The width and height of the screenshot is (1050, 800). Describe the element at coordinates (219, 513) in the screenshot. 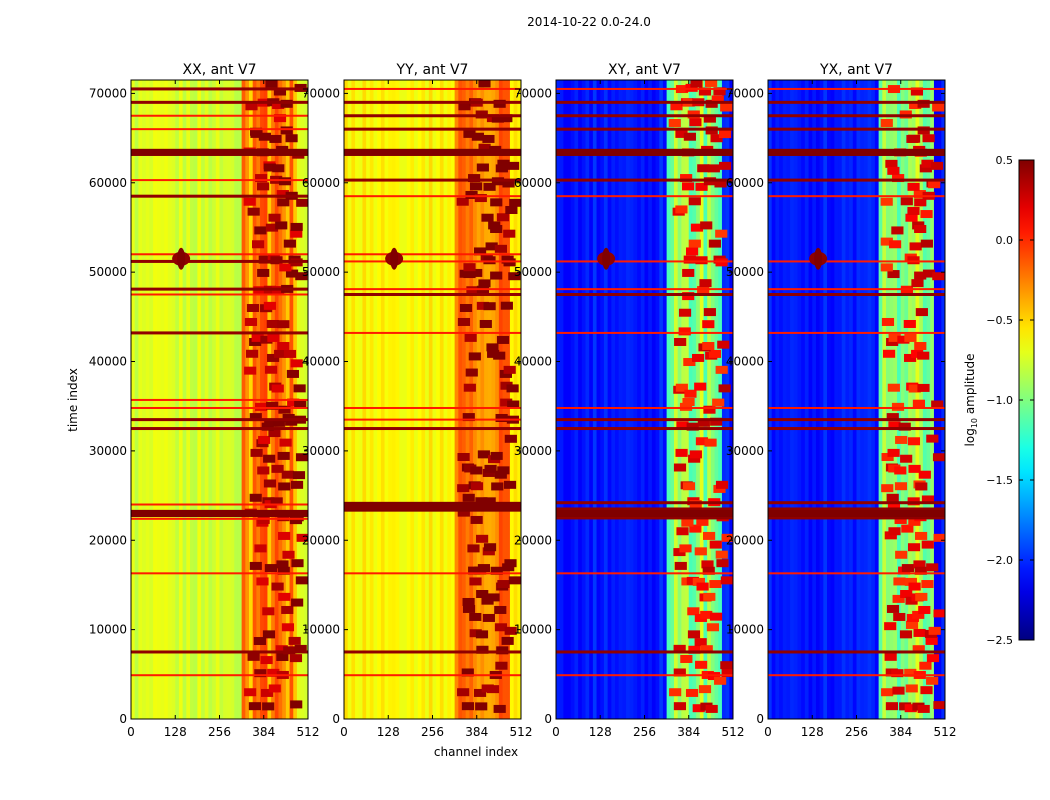

I see `rfi-band` at that location.